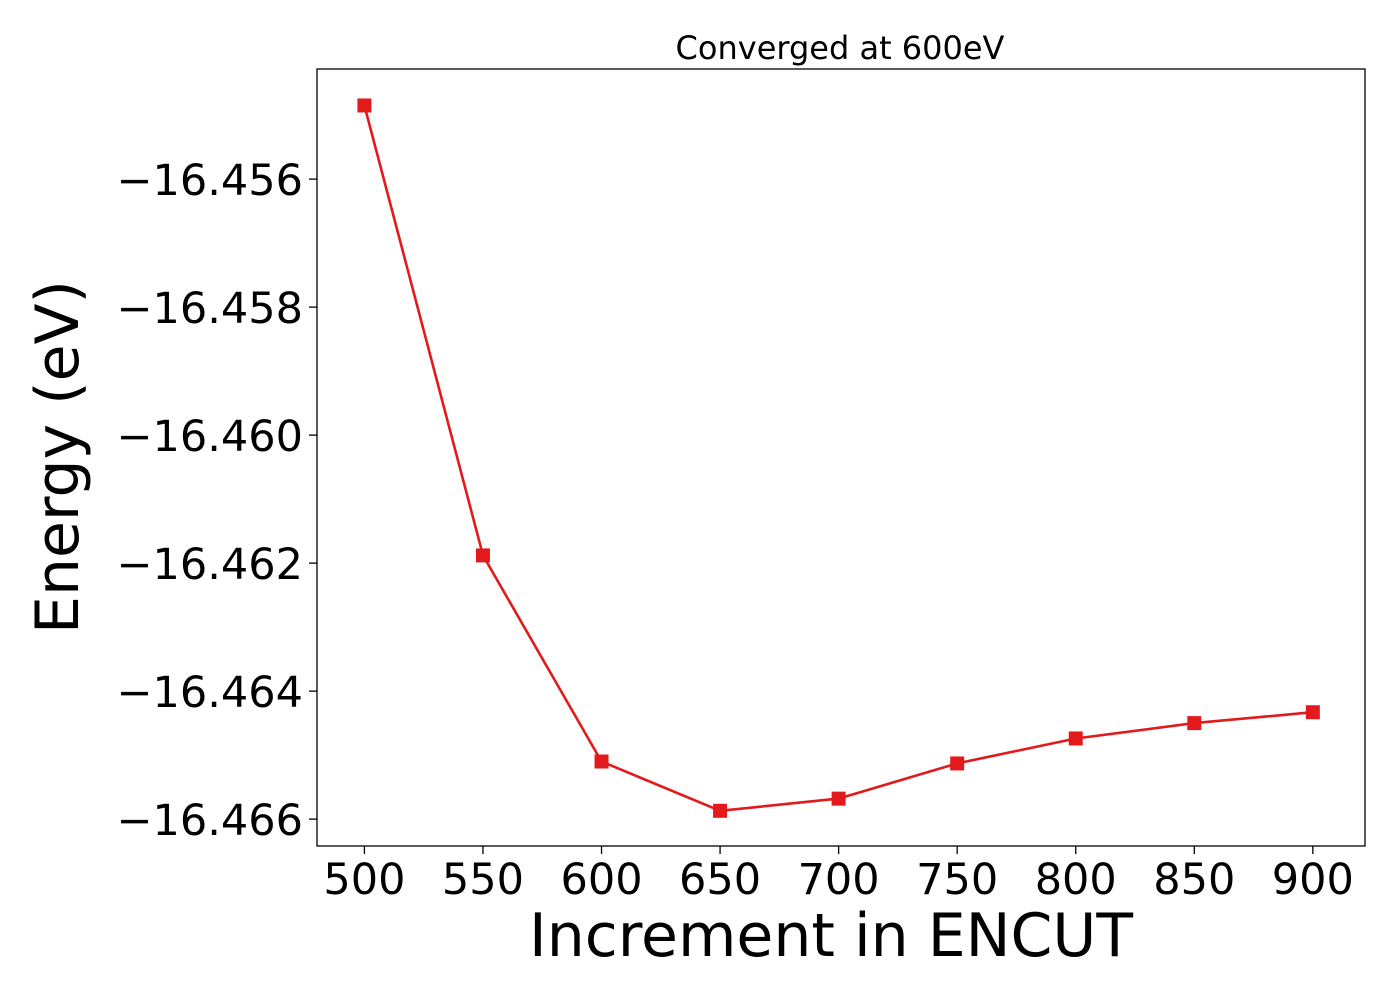  Describe the element at coordinates (957, 880) in the screenshot. I see `x-tick-label: 750` at that location.